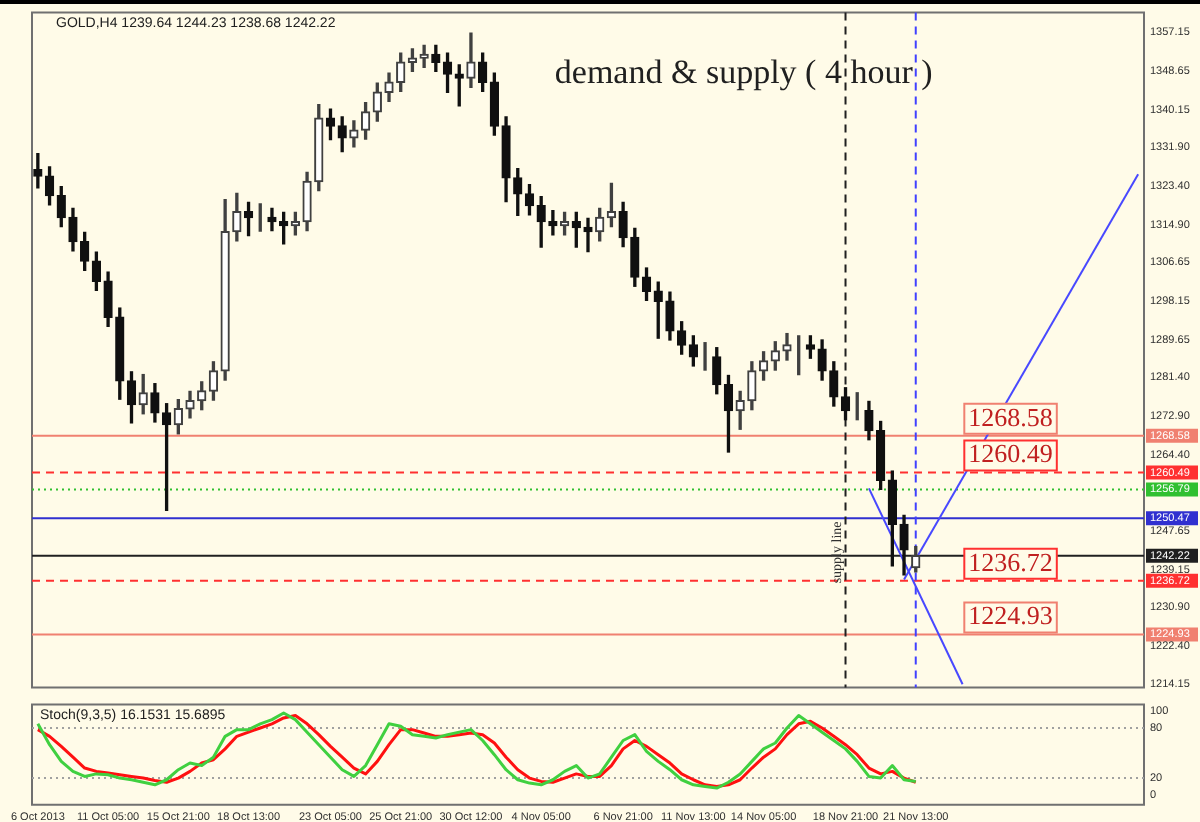 The height and width of the screenshot is (822, 1200). Describe the element at coordinates (1010, 453) in the screenshot. I see `ref-line-label: 1260.49` at that location.